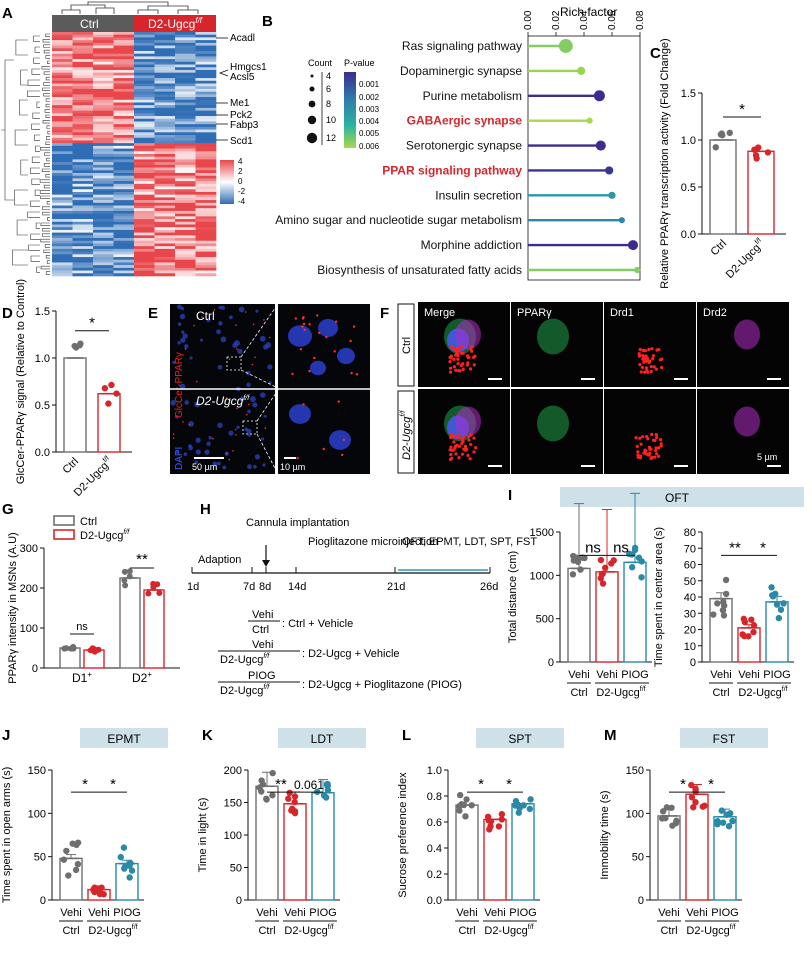 Image resolution: width=812 pixels, height=963 pixels. Describe the element at coordinates (659, 597) in the screenshot. I see `y-axis-label: Time spent in center area (s)` at that location.